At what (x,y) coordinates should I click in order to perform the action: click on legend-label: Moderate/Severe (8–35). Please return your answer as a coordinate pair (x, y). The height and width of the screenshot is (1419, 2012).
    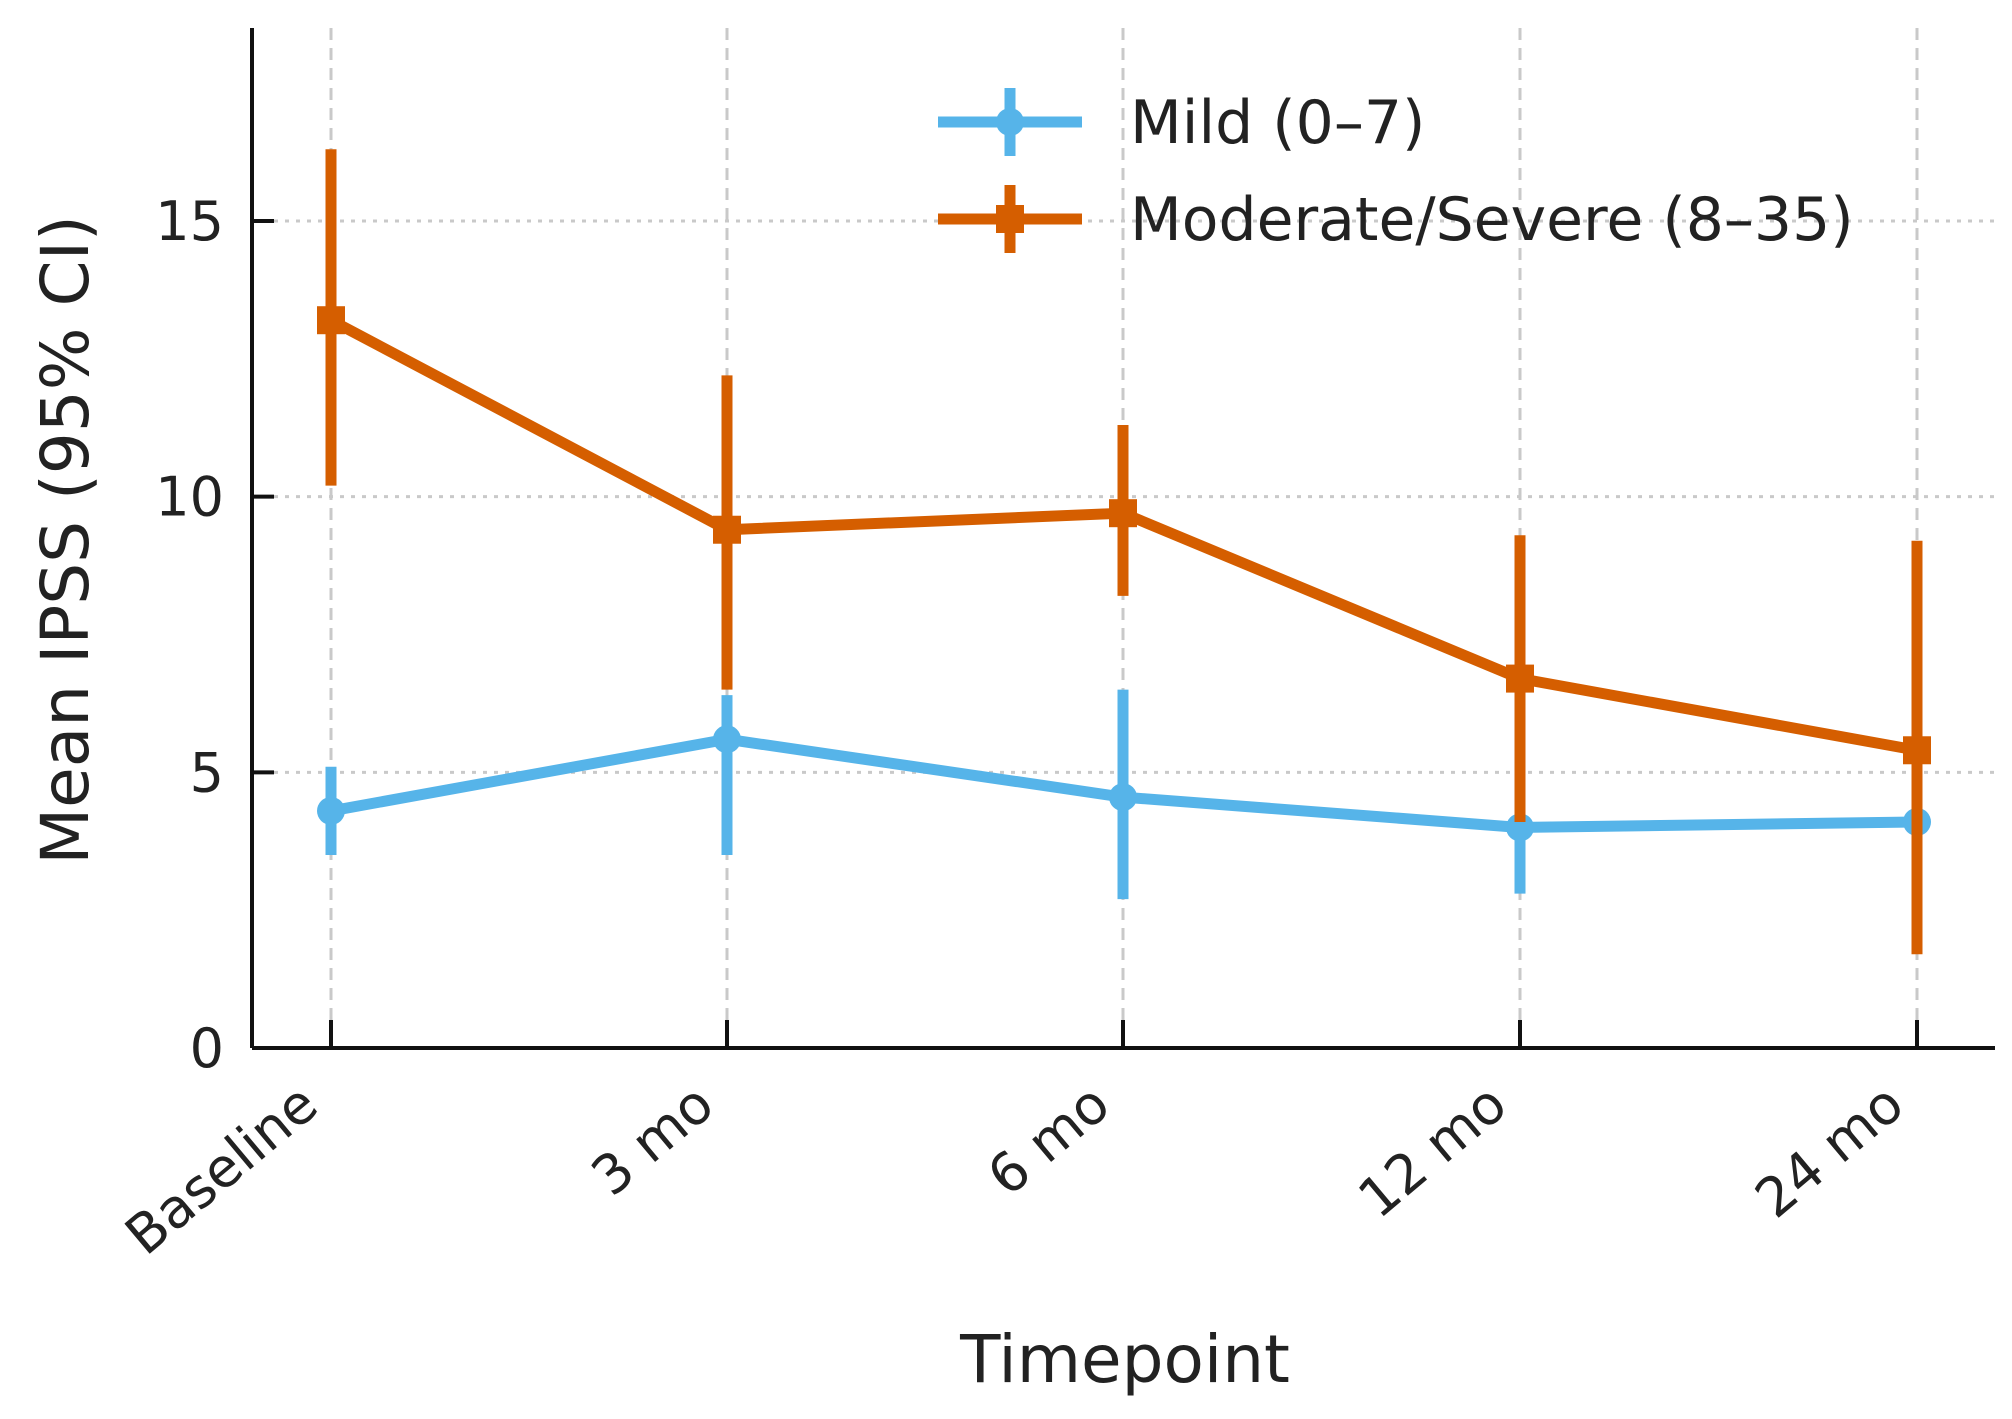
    Looking at the image, I should click on (1492, 220).